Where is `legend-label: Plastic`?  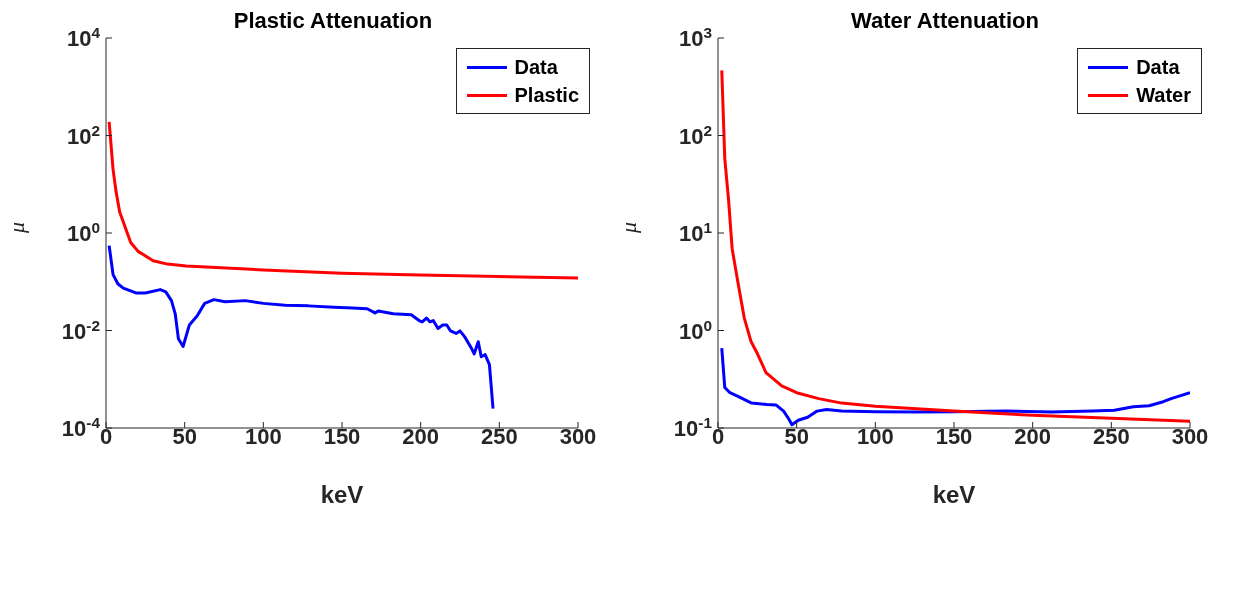
legend-label: Plastic is located at coordinates (546, 95).